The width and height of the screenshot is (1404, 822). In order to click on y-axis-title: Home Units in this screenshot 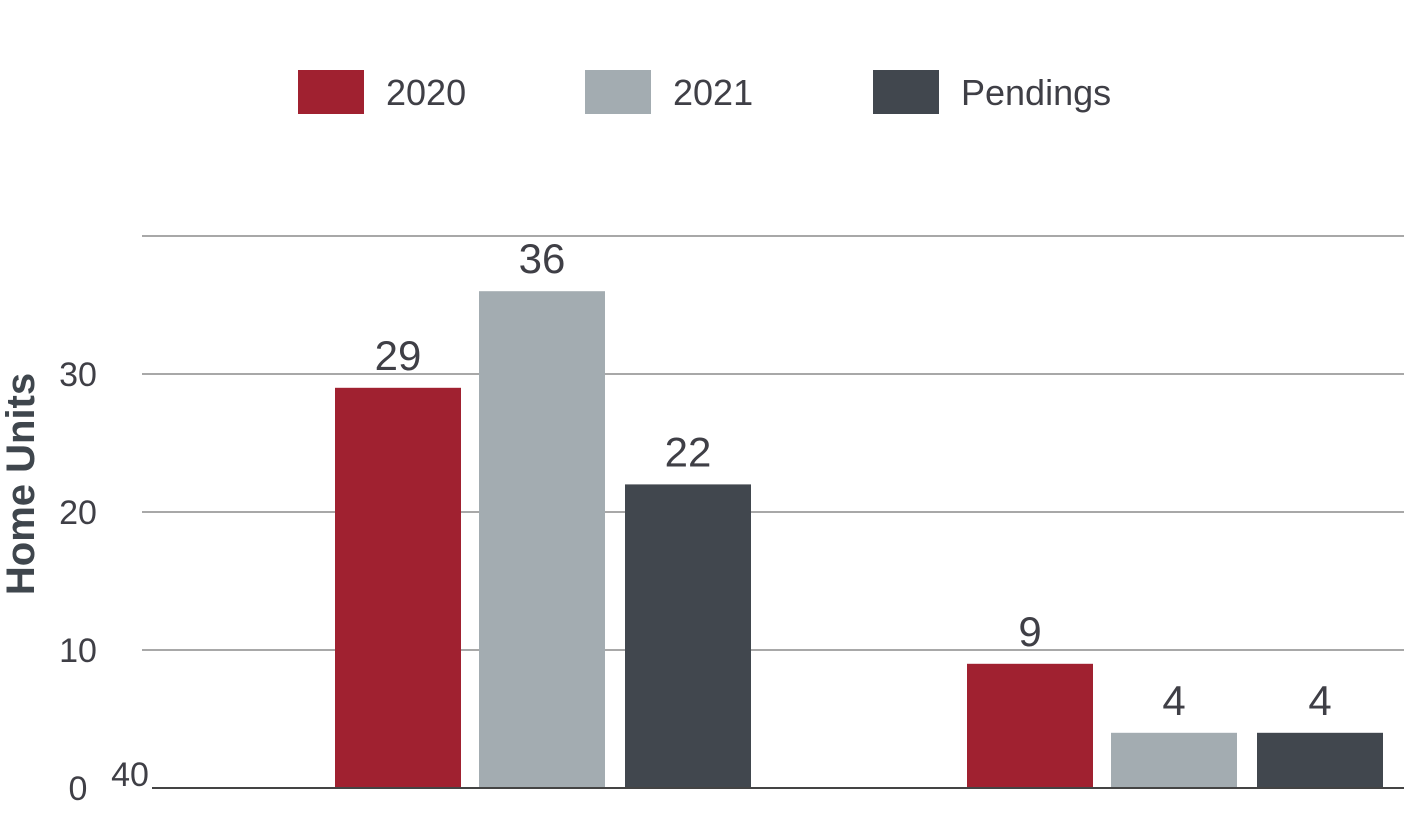, I will do `click(21, 484)`.